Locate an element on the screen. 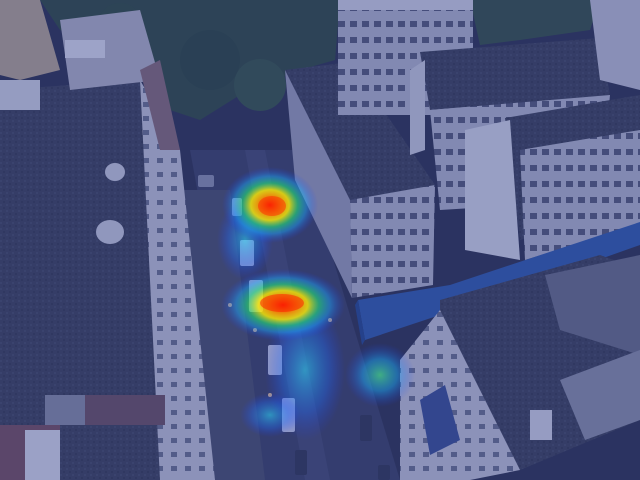 This screenshot has width=640, height=480. blue-roof is located at coordinates (497, 283).